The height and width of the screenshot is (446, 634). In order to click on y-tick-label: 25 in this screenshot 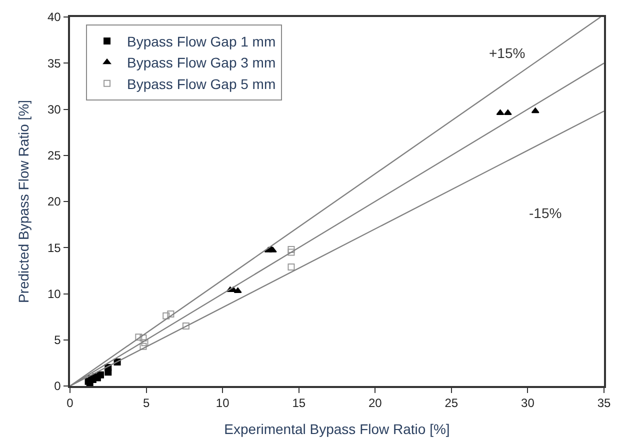, I will do `click(54, 155)`.